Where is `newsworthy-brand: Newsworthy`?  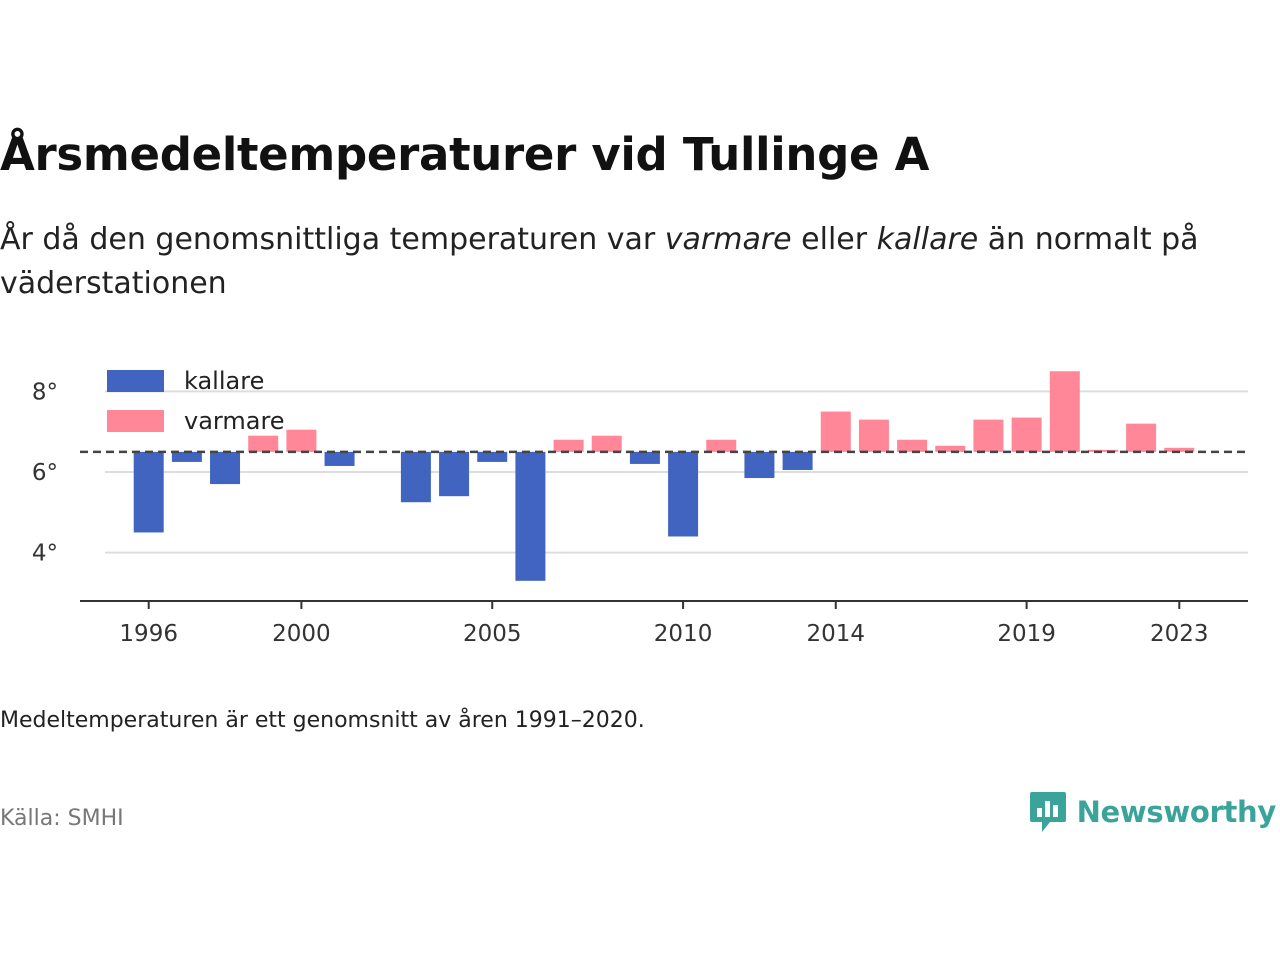
newsworthy-brand: Newsworthy is located at coordinates (1152, 812).